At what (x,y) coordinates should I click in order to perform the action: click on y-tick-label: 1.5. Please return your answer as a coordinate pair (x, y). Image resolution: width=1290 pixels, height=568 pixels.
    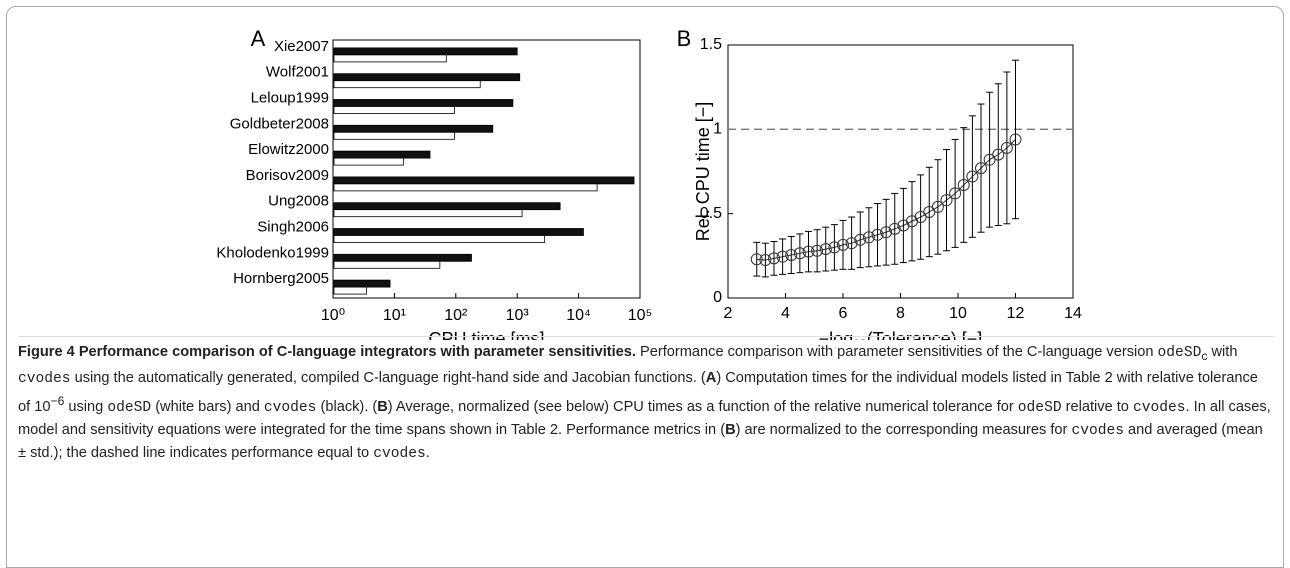
    Looking at the image, I should click on (711, 44).